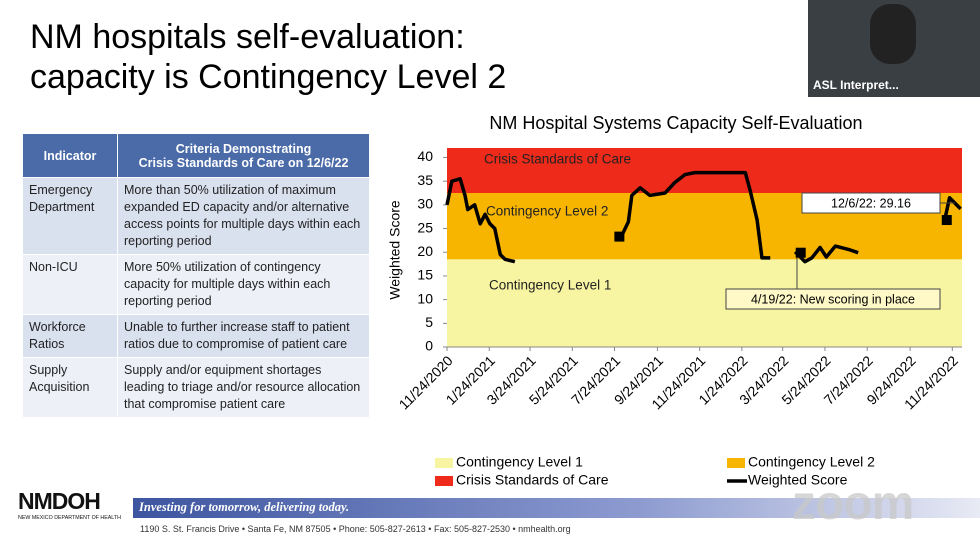 This screenshot has width=980, height=551. I want to click on y-tick-label: 30, so click(425, 204).